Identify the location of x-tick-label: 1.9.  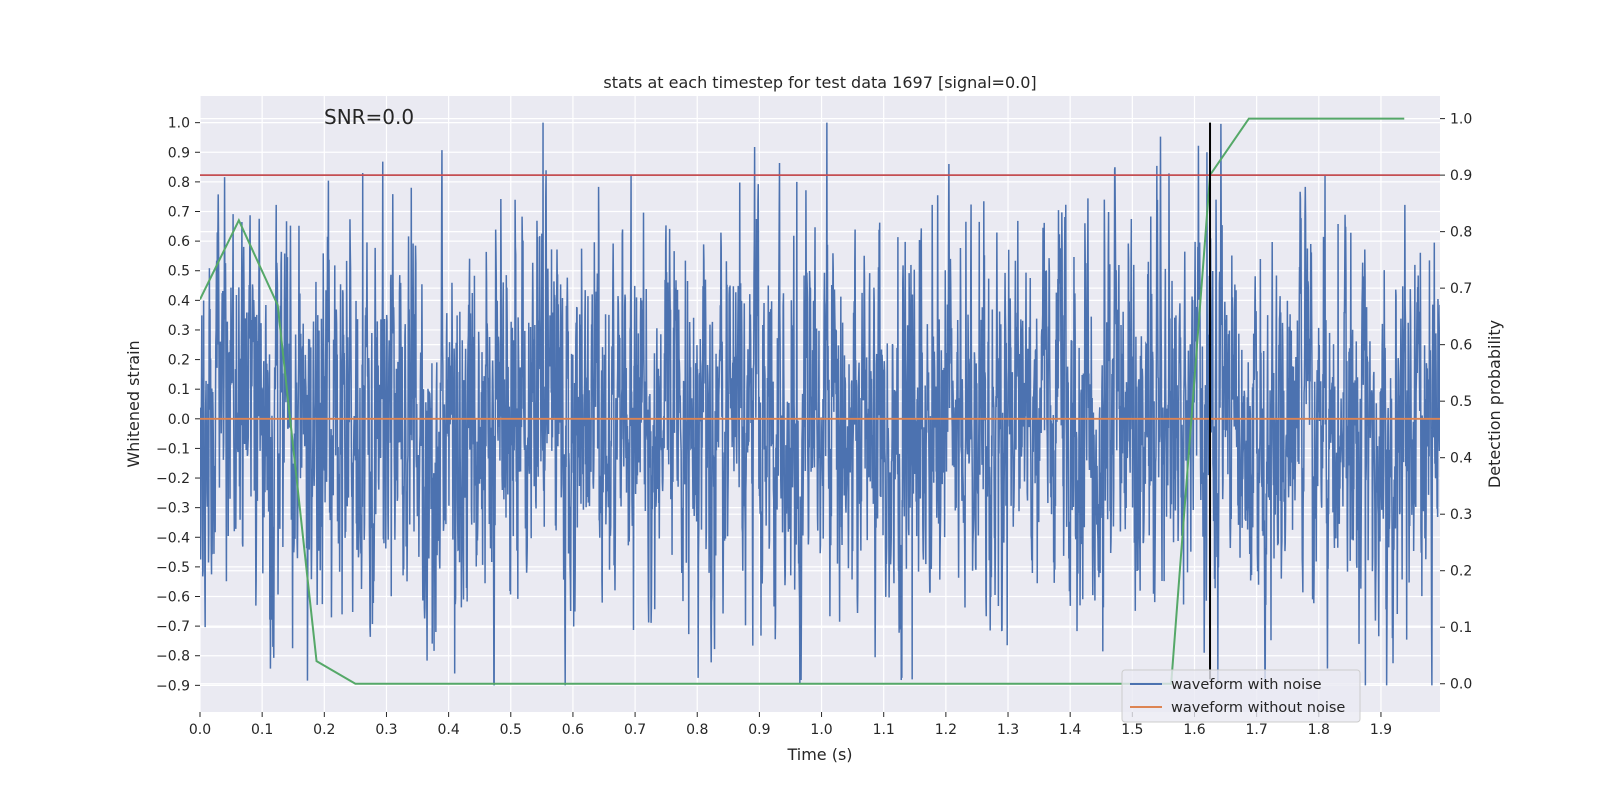
(1381, 730).